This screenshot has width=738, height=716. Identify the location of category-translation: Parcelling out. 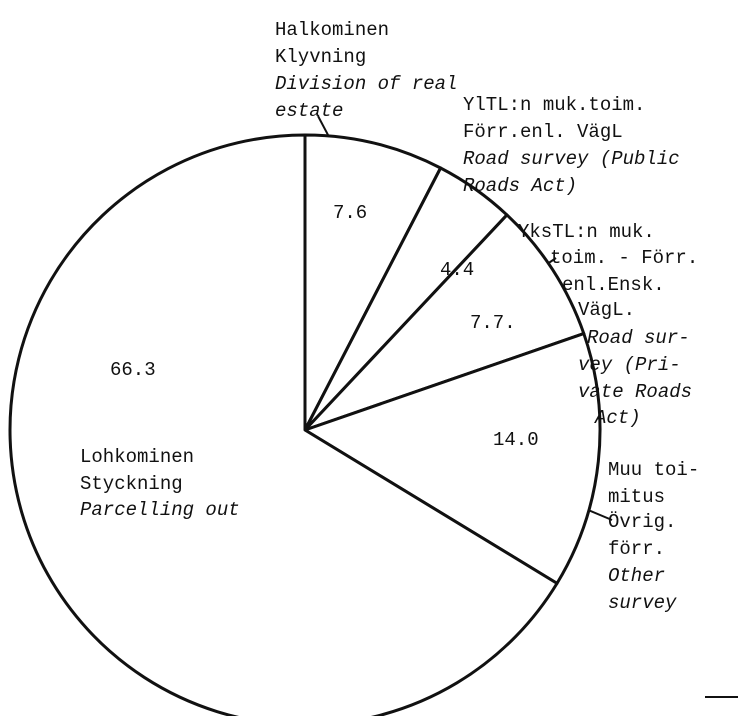
(160, 510).